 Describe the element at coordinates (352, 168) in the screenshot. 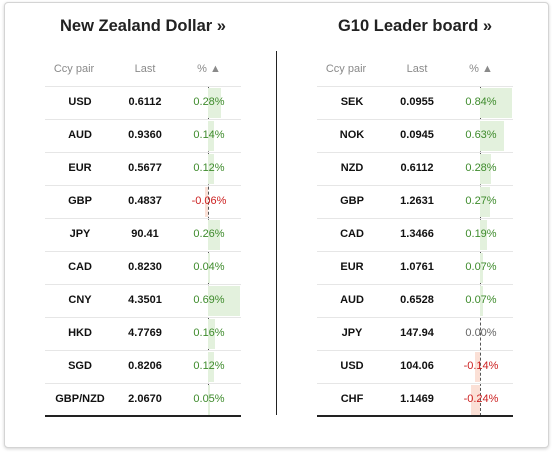

I see `ccy-pair-link: NZD` at that location.